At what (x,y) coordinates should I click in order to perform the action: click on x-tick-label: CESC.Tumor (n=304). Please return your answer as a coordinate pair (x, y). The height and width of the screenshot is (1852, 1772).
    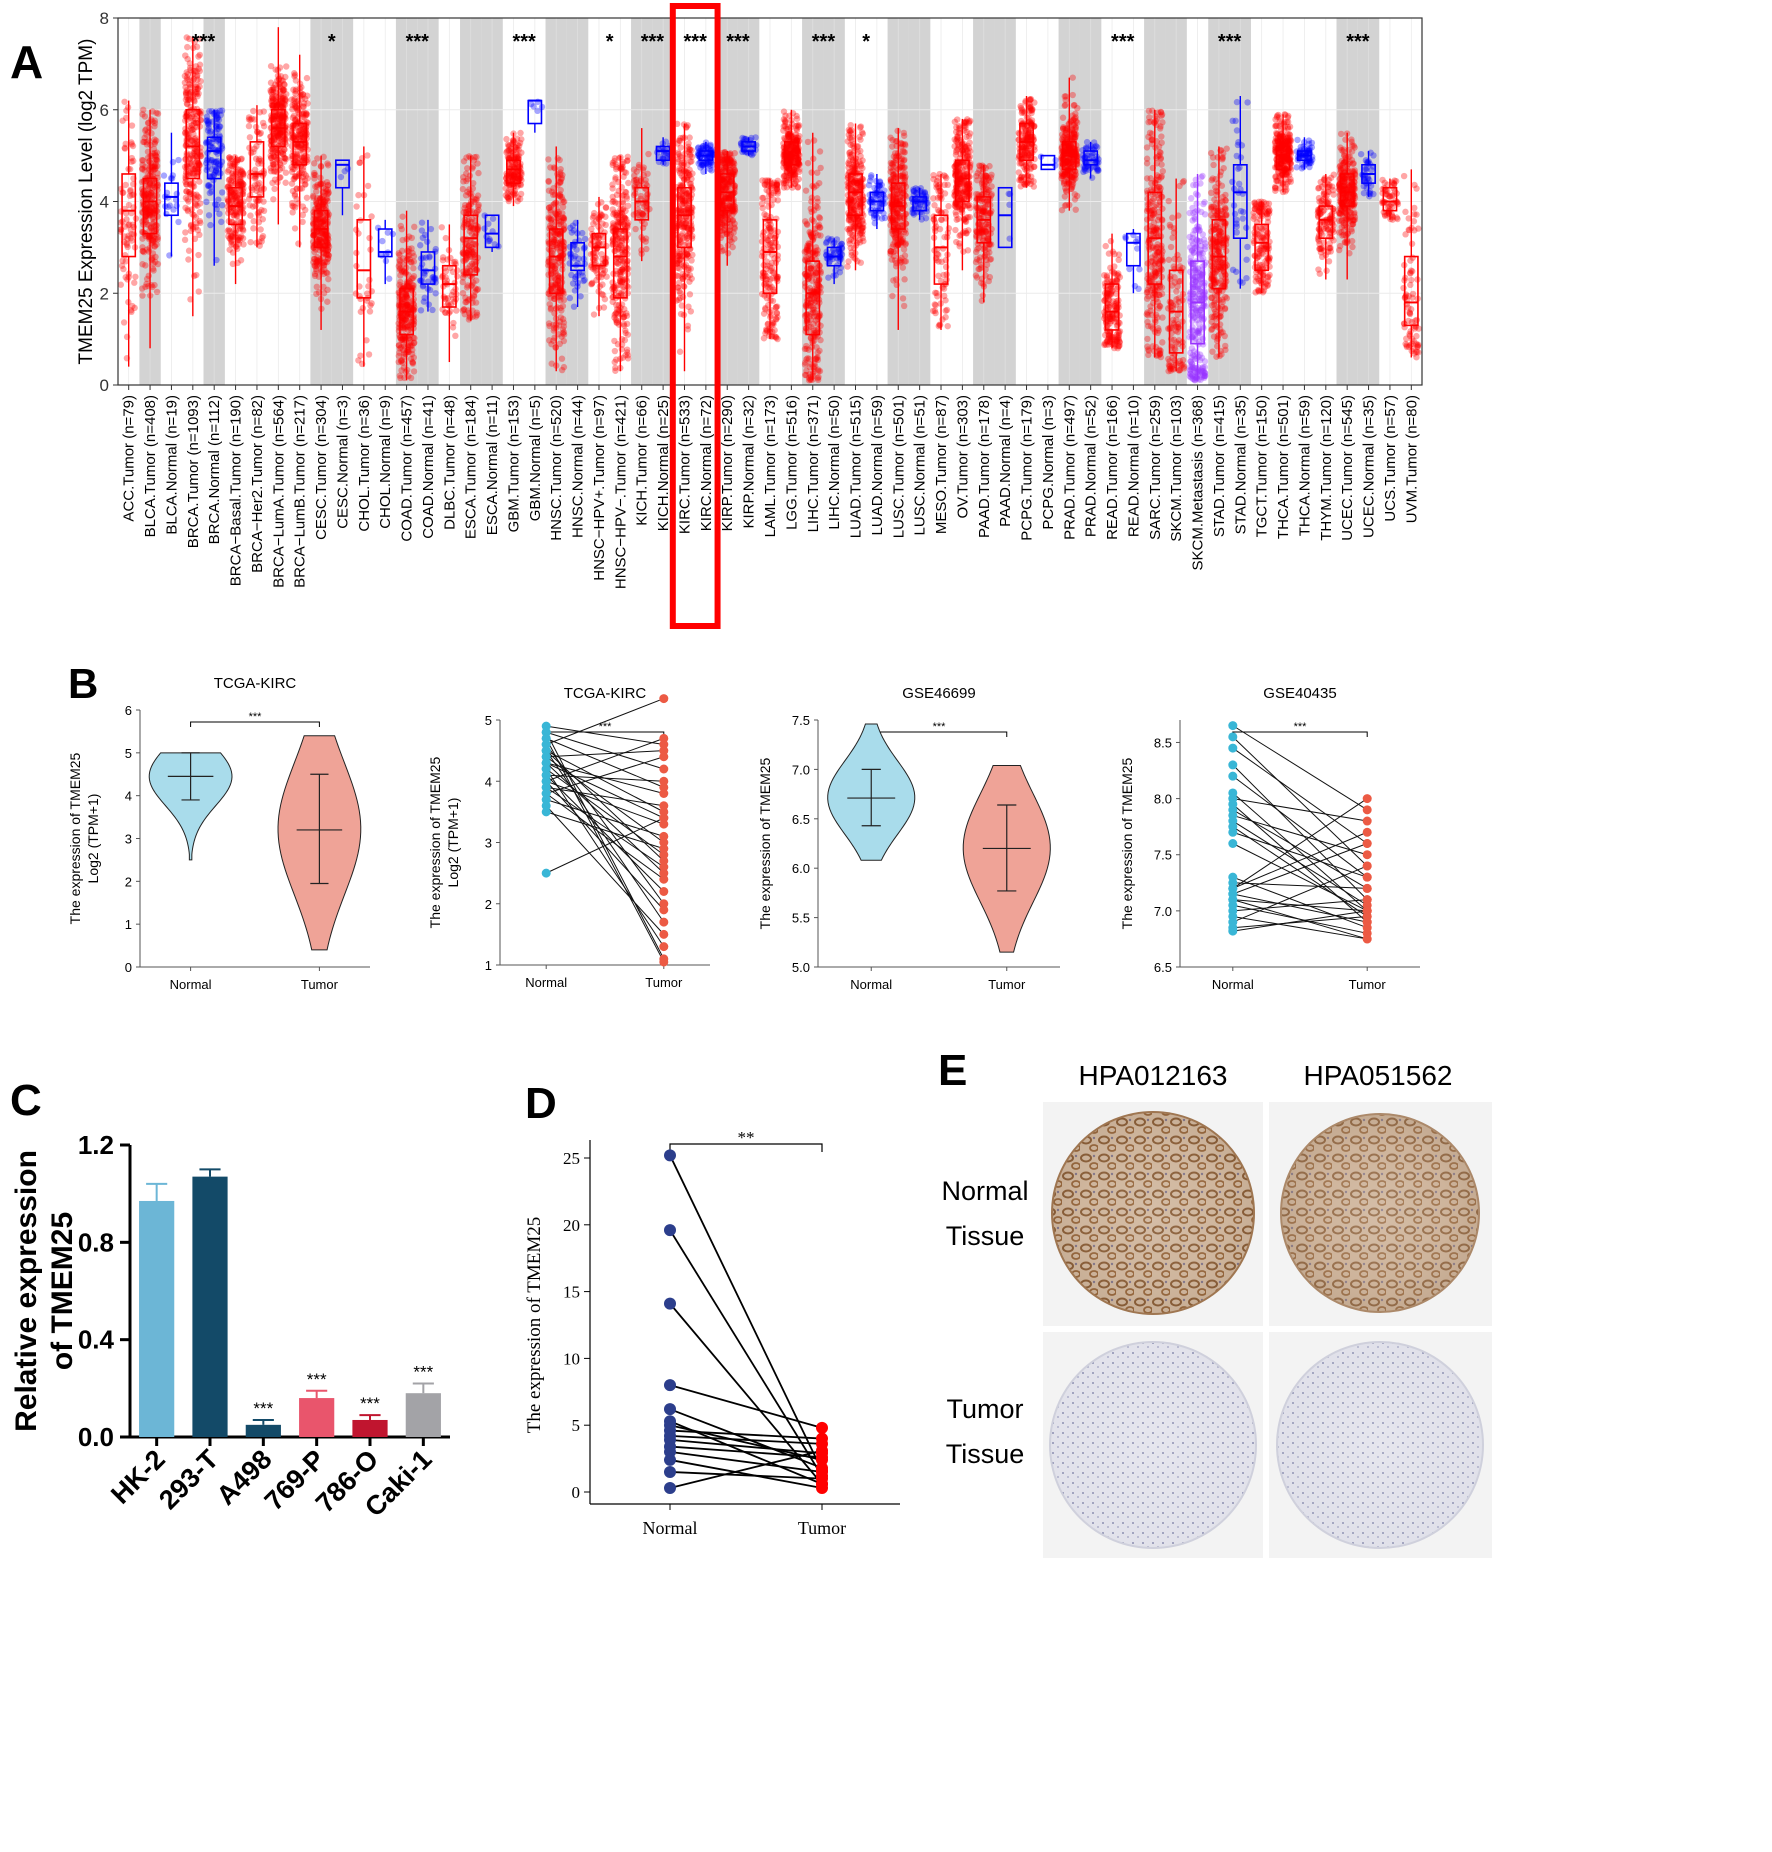
    Looking at the image, I should click on (321, 467).